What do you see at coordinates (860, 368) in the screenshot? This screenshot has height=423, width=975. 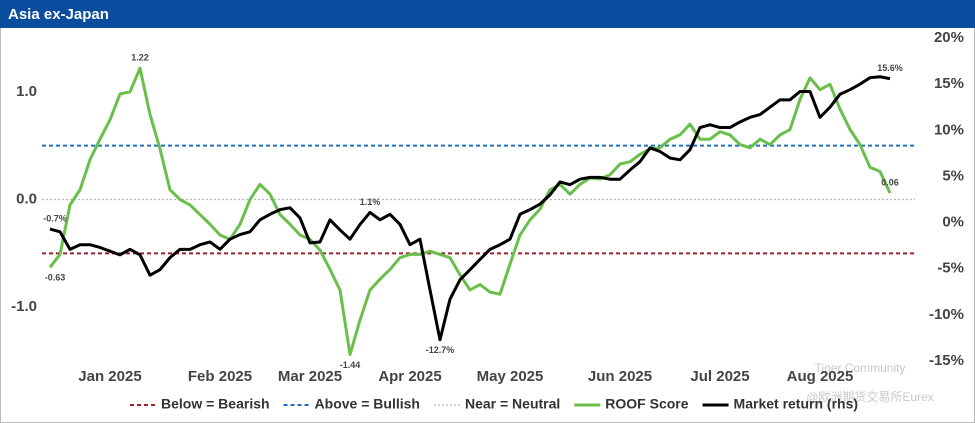 I see `watermark: Tiger Community` at bounding box center [860, 368].